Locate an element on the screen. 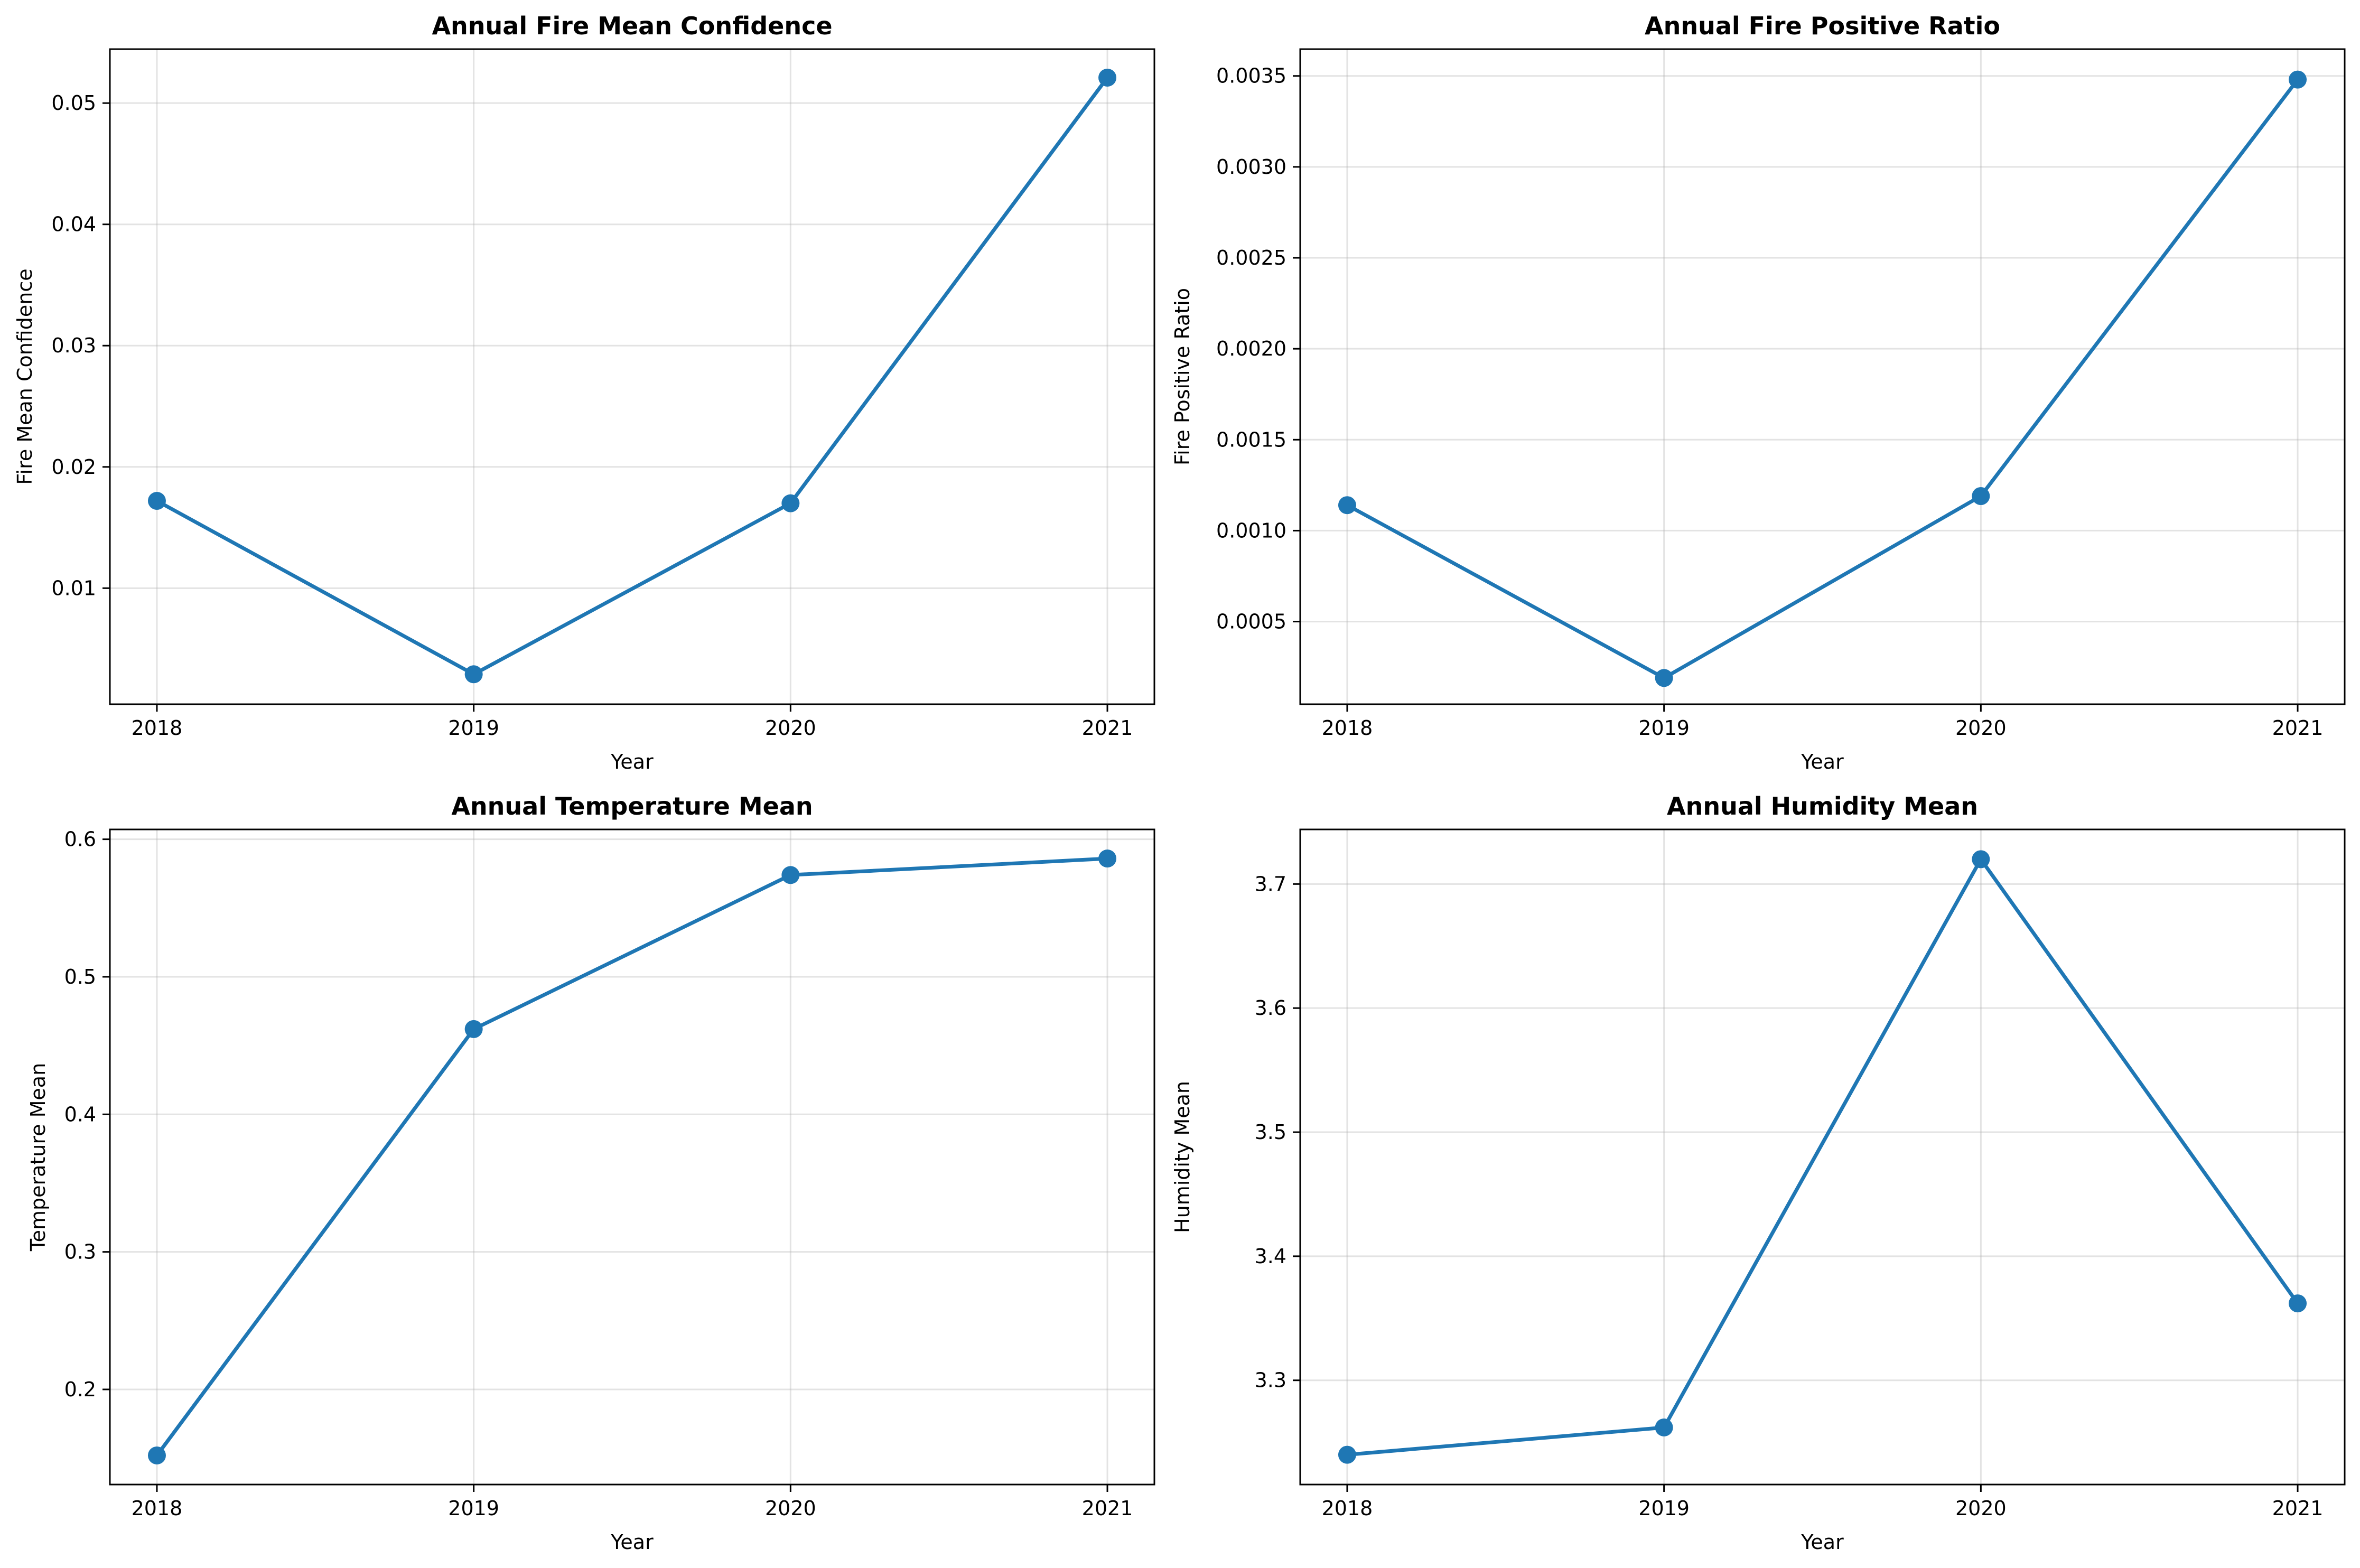 Image resolution: width=2360 pixels, height=1568 pixels. y-tick-label: 0.0020 is located at coordinates (1251, 348).